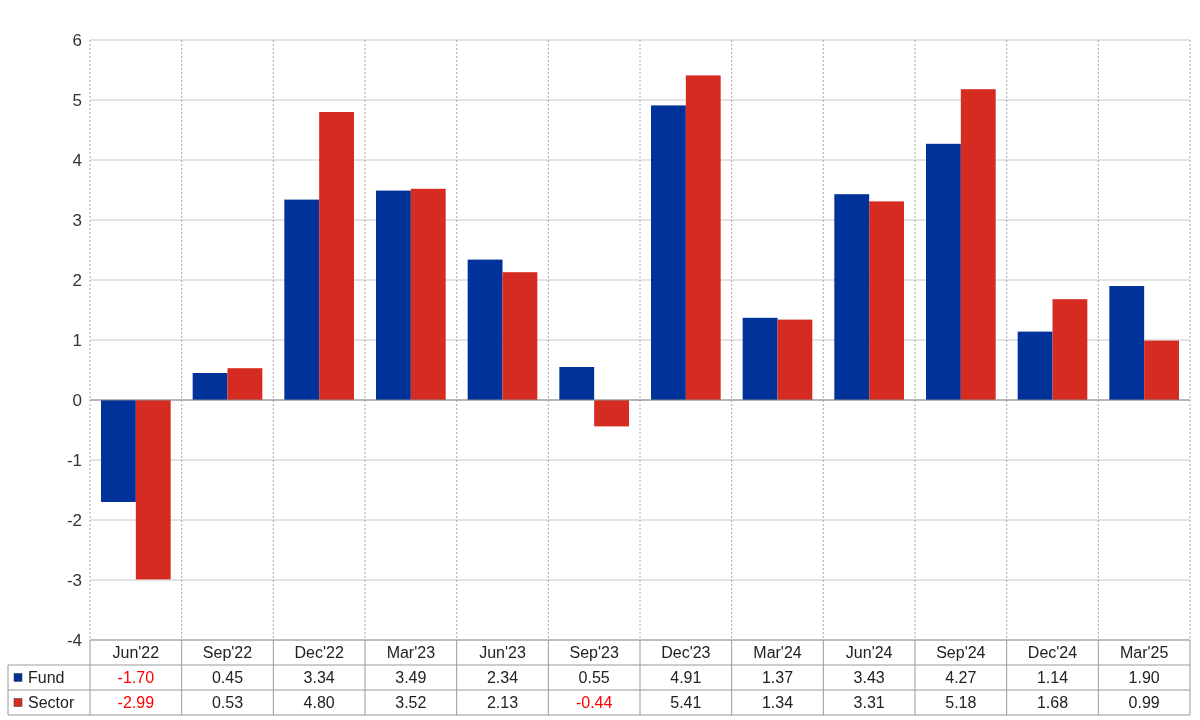 The image size is (1200, 720). Describe the element at coordinates (1052, 703) in the screenshot. I see `data-label: 1.68` at that location.